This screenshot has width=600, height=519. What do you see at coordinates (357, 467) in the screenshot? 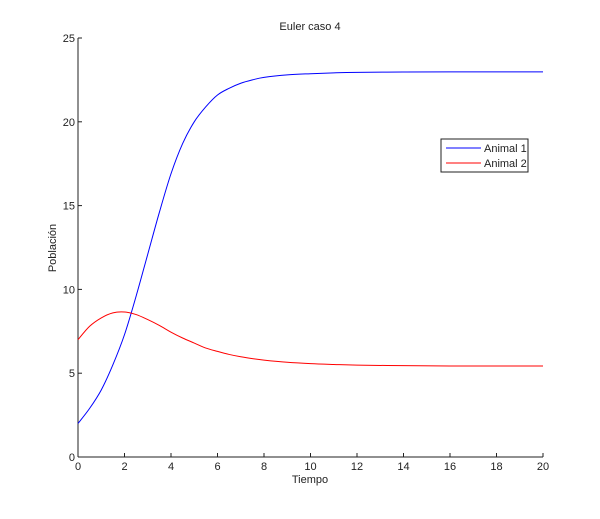
I see `x-tick-label: 12` at bounding box center [357, 467].